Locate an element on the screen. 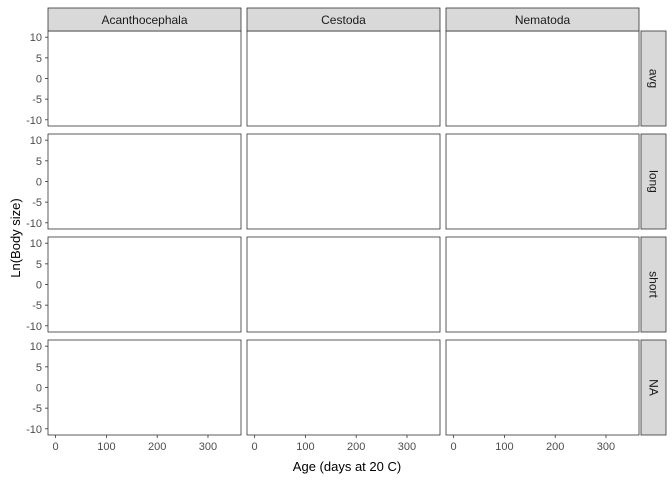  panel-nematoda-avg is located at coordinates (542, 78).